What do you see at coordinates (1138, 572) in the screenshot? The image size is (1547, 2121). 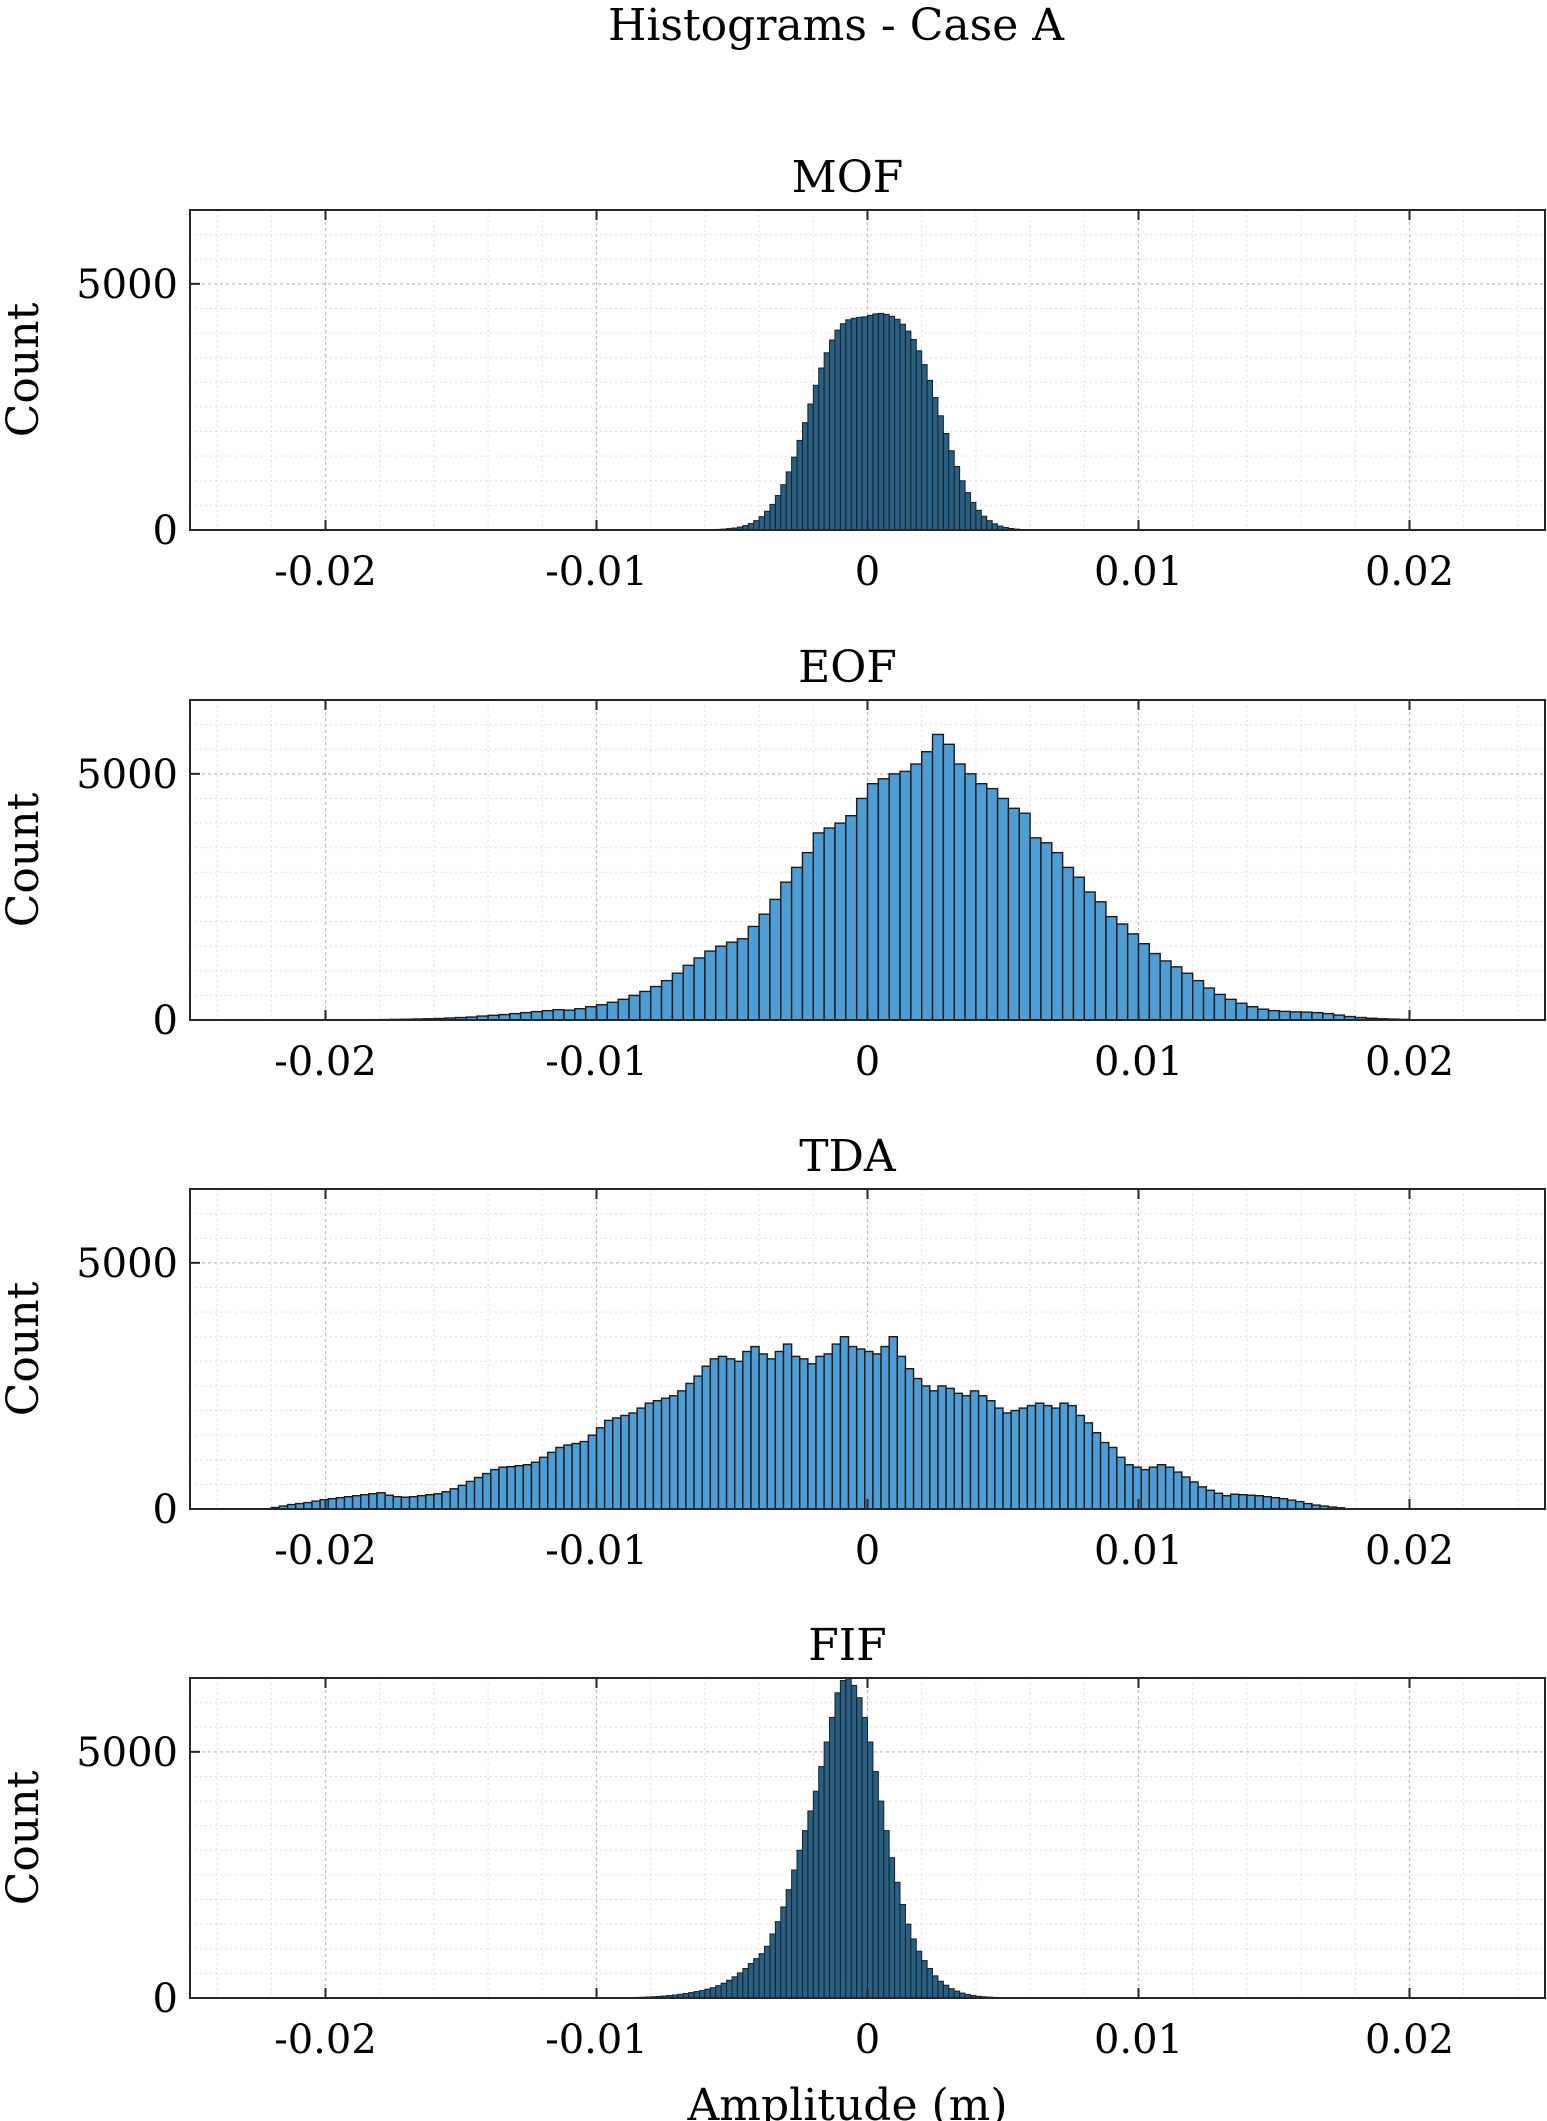 I see `x-tick-label: 0.01` at bounding box center [1138, 572].